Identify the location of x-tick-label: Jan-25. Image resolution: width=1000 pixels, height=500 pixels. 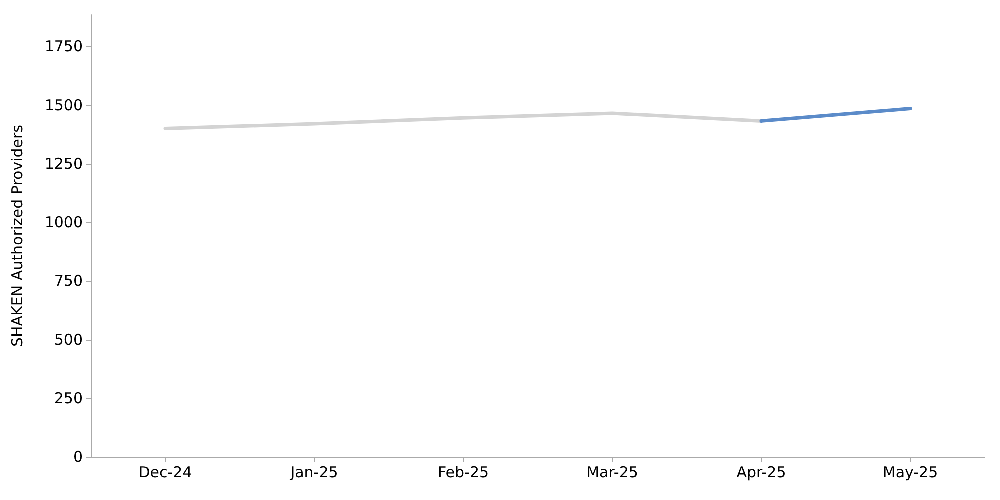
(314, 473).